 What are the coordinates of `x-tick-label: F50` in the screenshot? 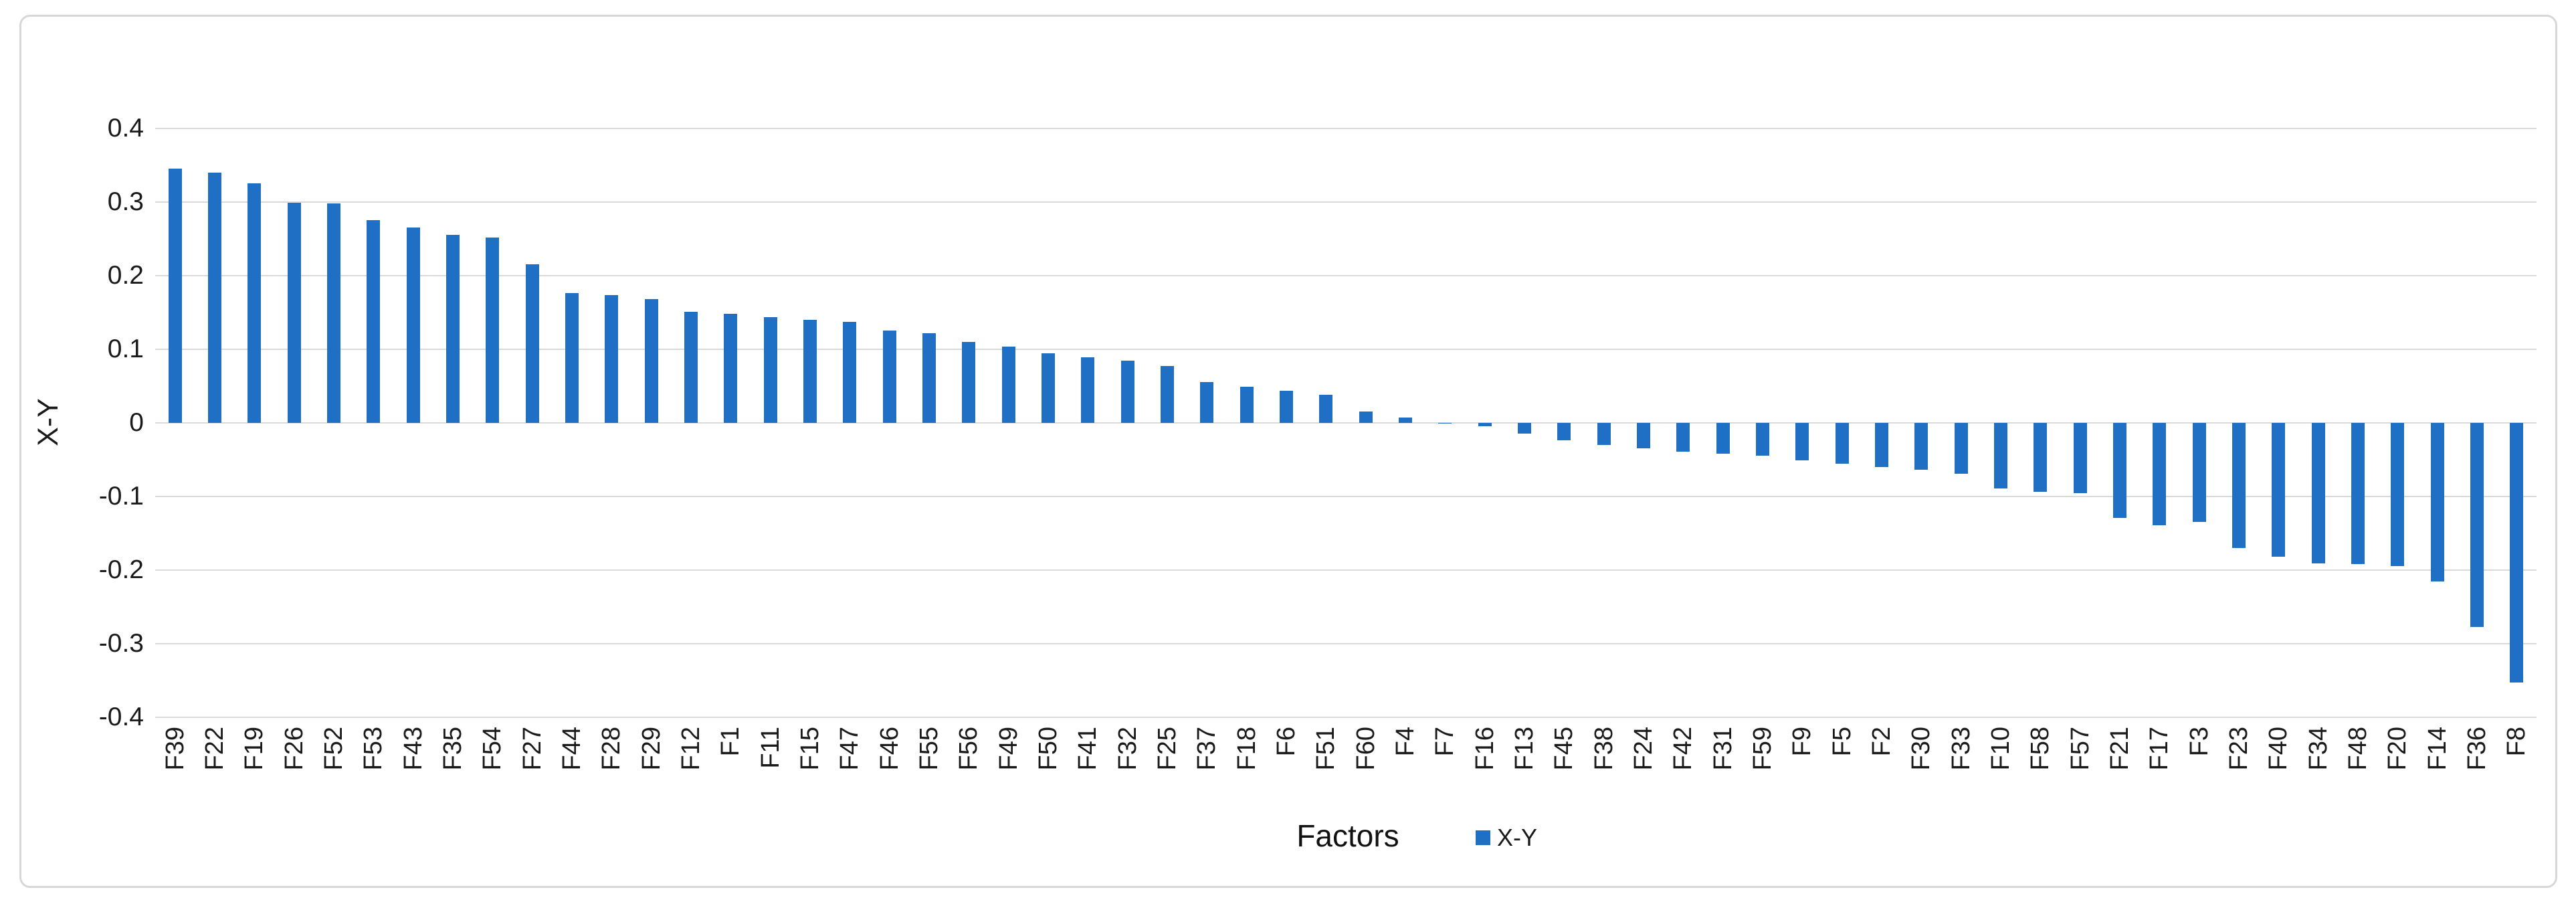 It's located at (1048, 749).